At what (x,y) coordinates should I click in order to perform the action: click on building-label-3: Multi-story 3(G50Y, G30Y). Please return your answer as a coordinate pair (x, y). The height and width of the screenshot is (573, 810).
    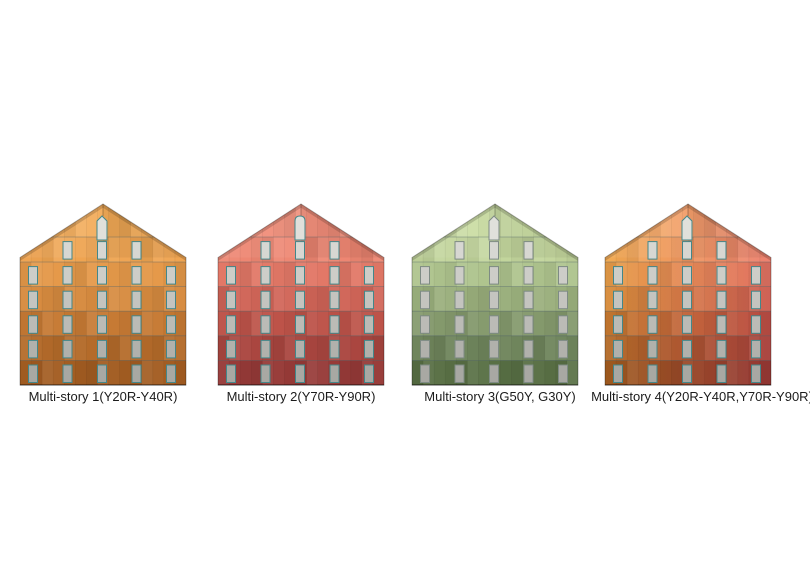
    Looking at the image, I should click on (500, 396).